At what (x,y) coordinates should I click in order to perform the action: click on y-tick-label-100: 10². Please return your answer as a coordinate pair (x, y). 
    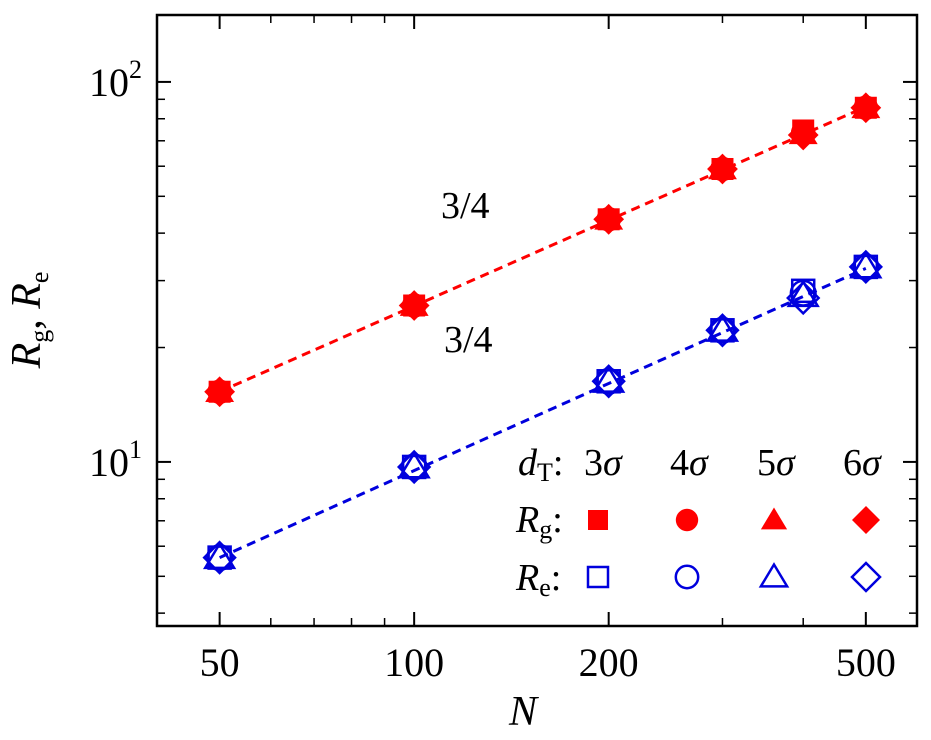
    Looking at the image, I should click on (115, 80).